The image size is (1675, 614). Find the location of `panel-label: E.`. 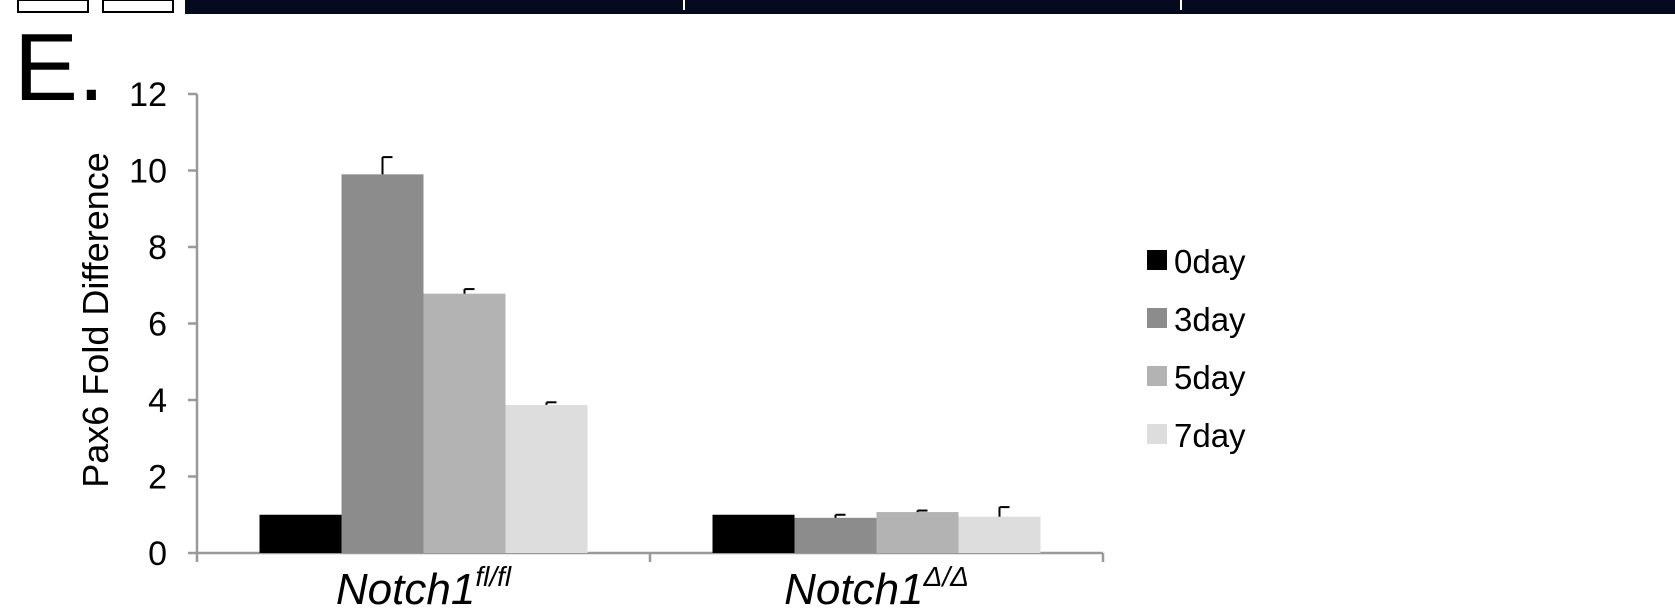

panel-label: E. is located at coordinates (59, 67).